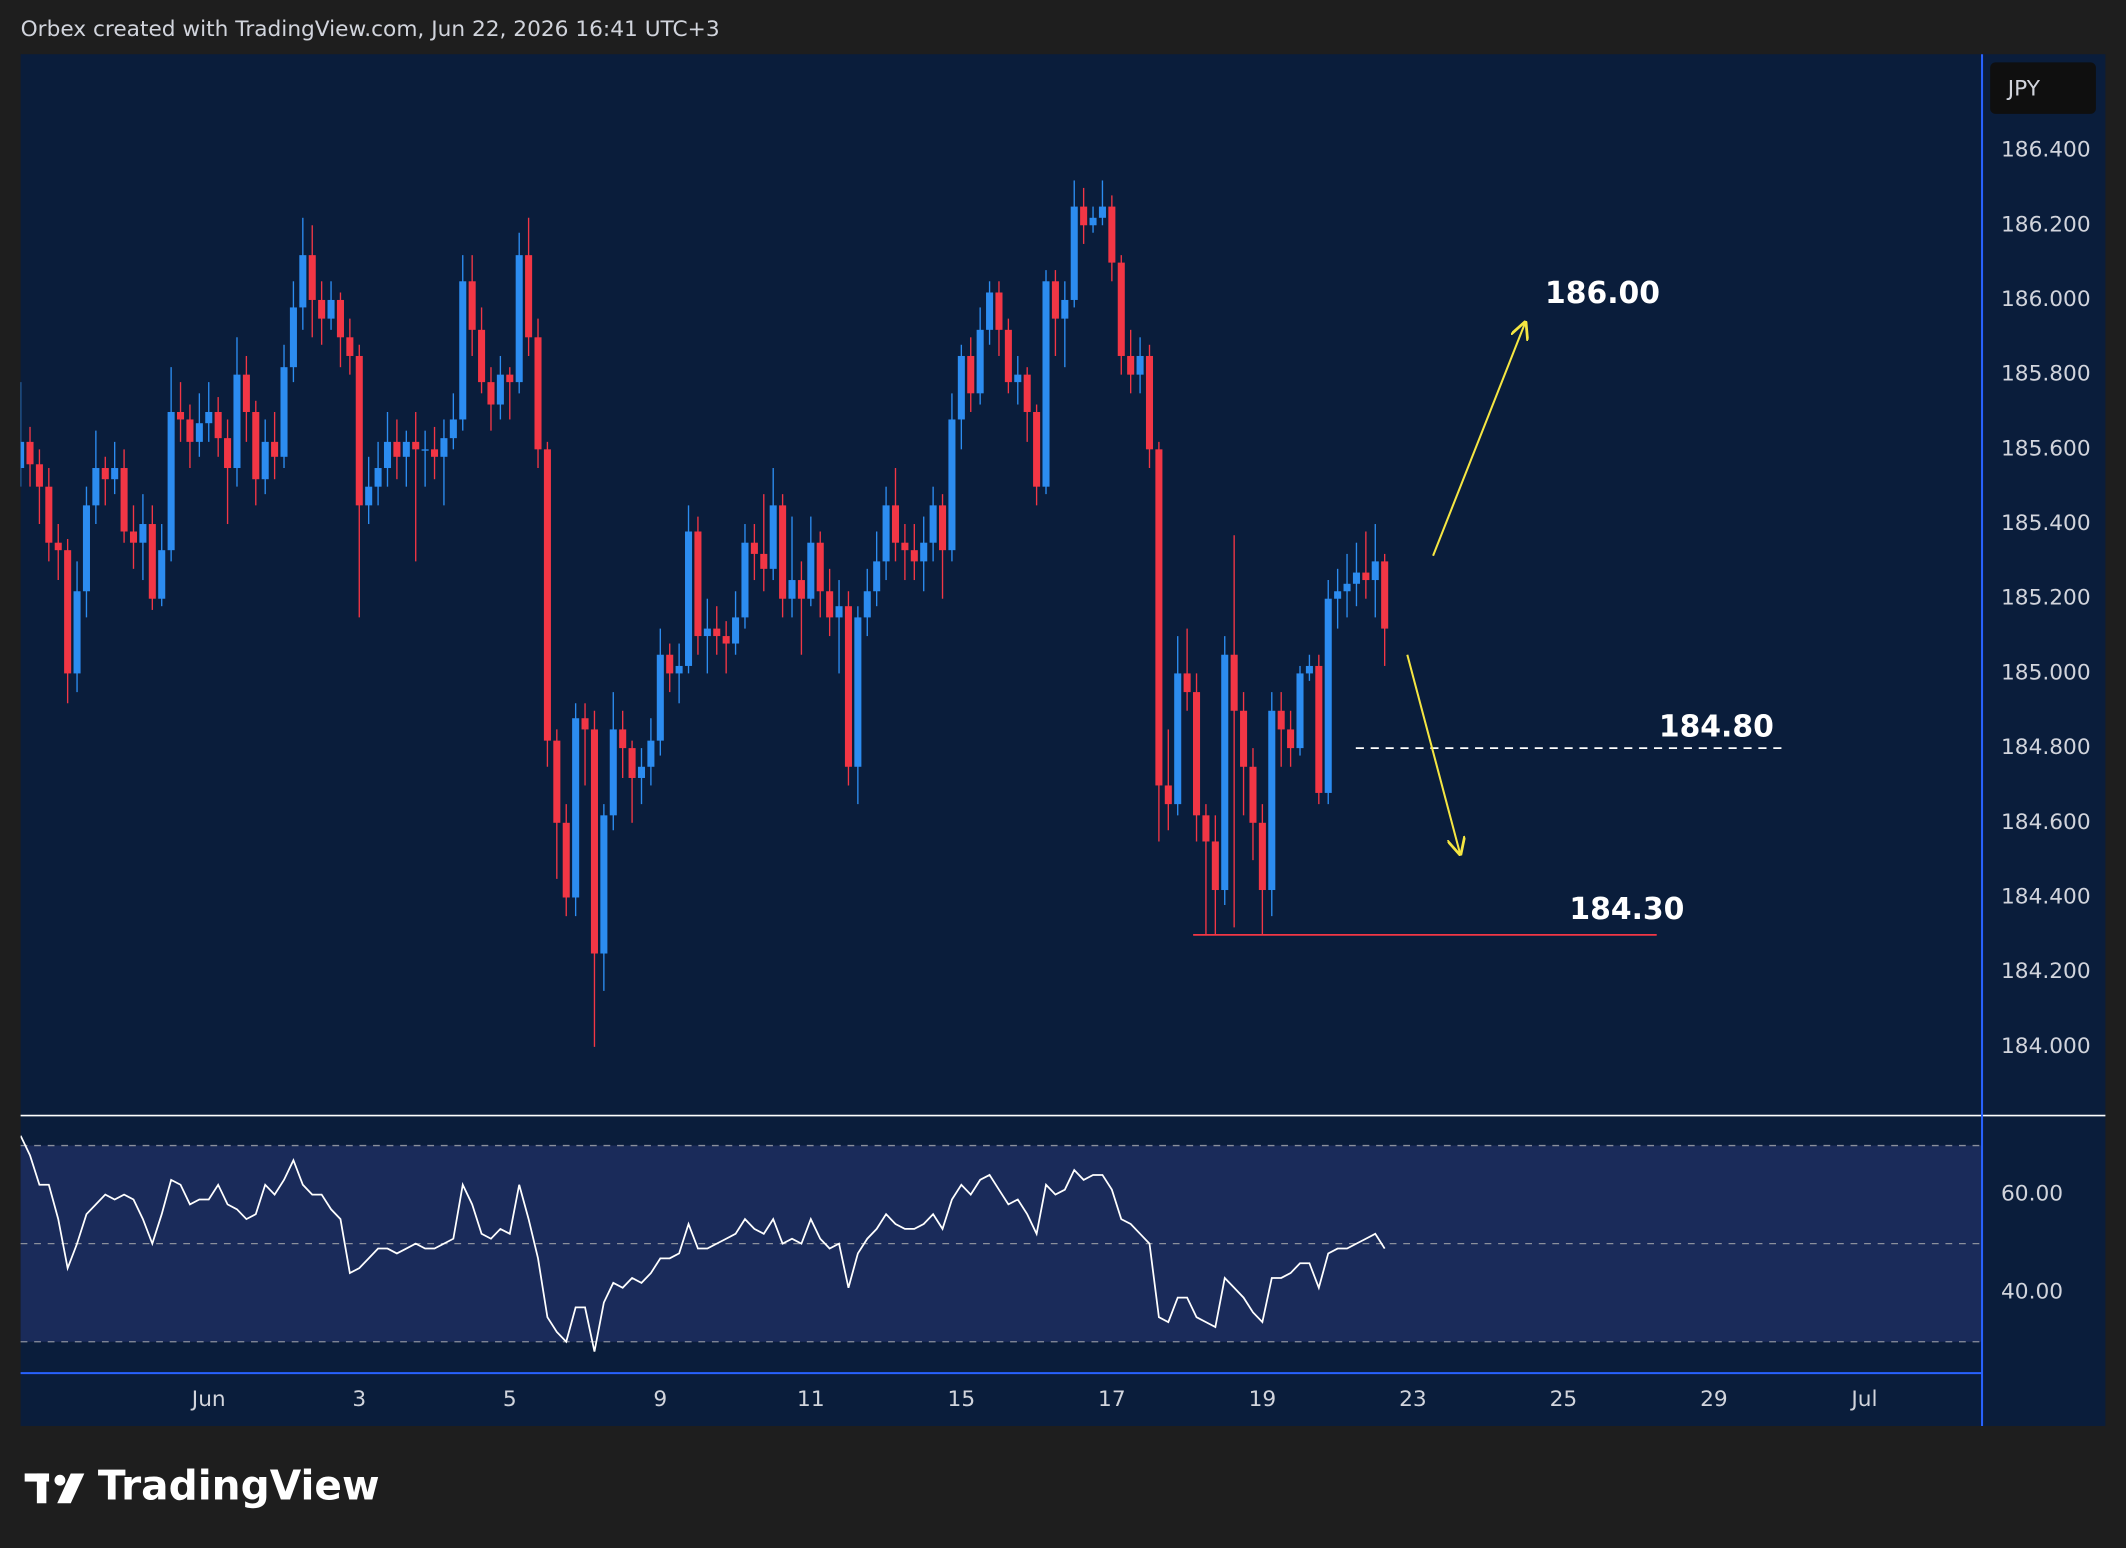  What do you see at coordinates (71, 1488) in the screenshot?
I see `logo-part` at bounding box center [71, 1488].